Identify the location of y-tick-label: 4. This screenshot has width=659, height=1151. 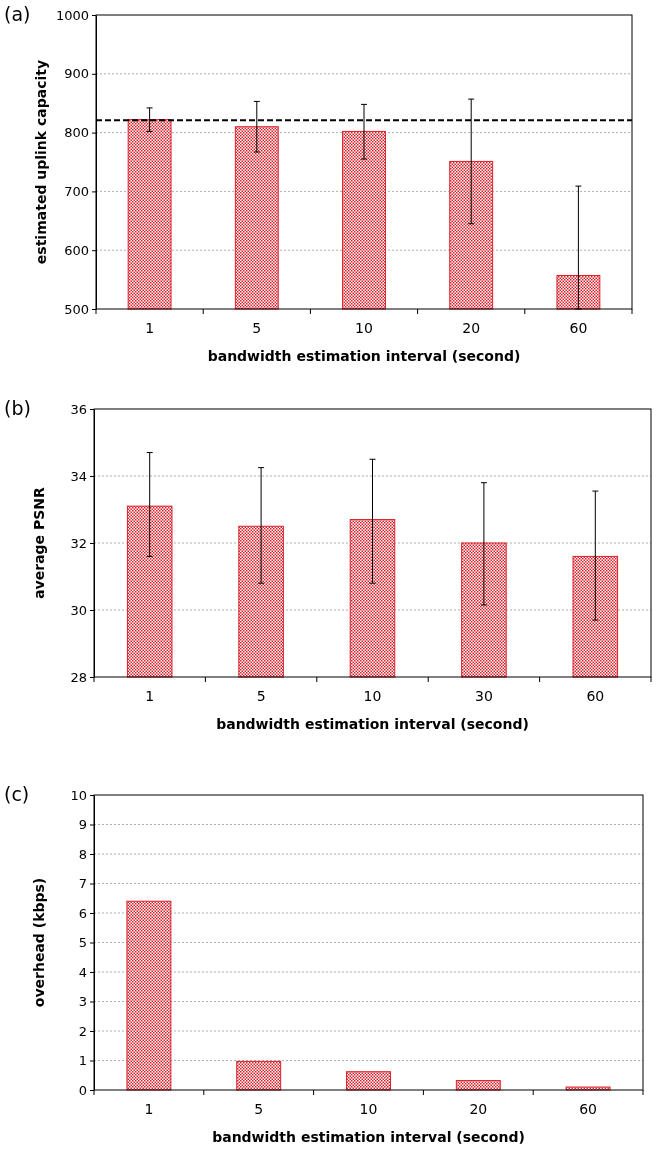
(82, 972).